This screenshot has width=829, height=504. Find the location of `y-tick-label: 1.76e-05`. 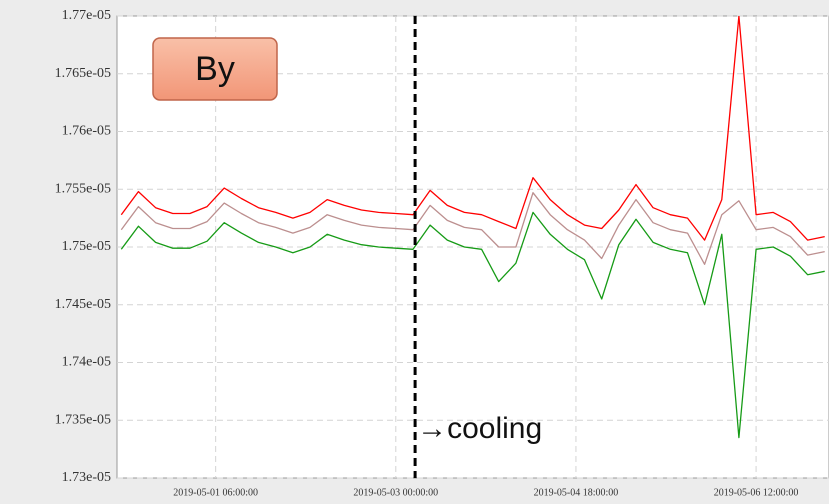

y-tick-label: 1.76e-05 is located at coordinates (86, 131).